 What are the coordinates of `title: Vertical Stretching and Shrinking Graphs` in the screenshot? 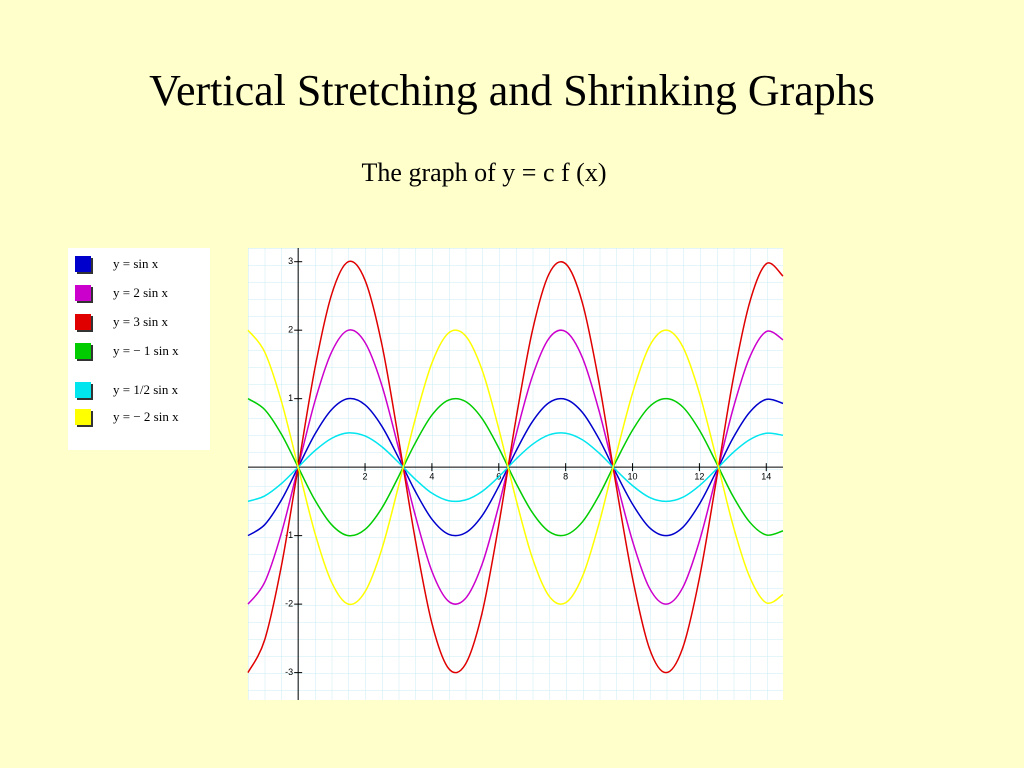 It's located at (512, 90).